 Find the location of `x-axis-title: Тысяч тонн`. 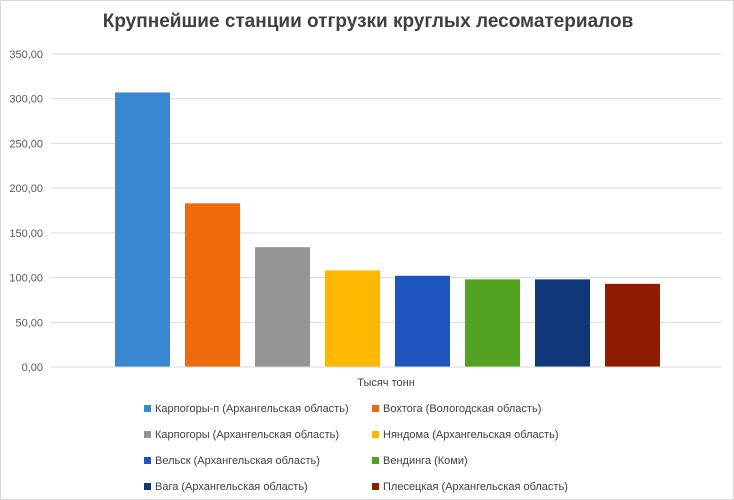

x-axis-title: Тысяч тонн is located at coordinates (386, 383).